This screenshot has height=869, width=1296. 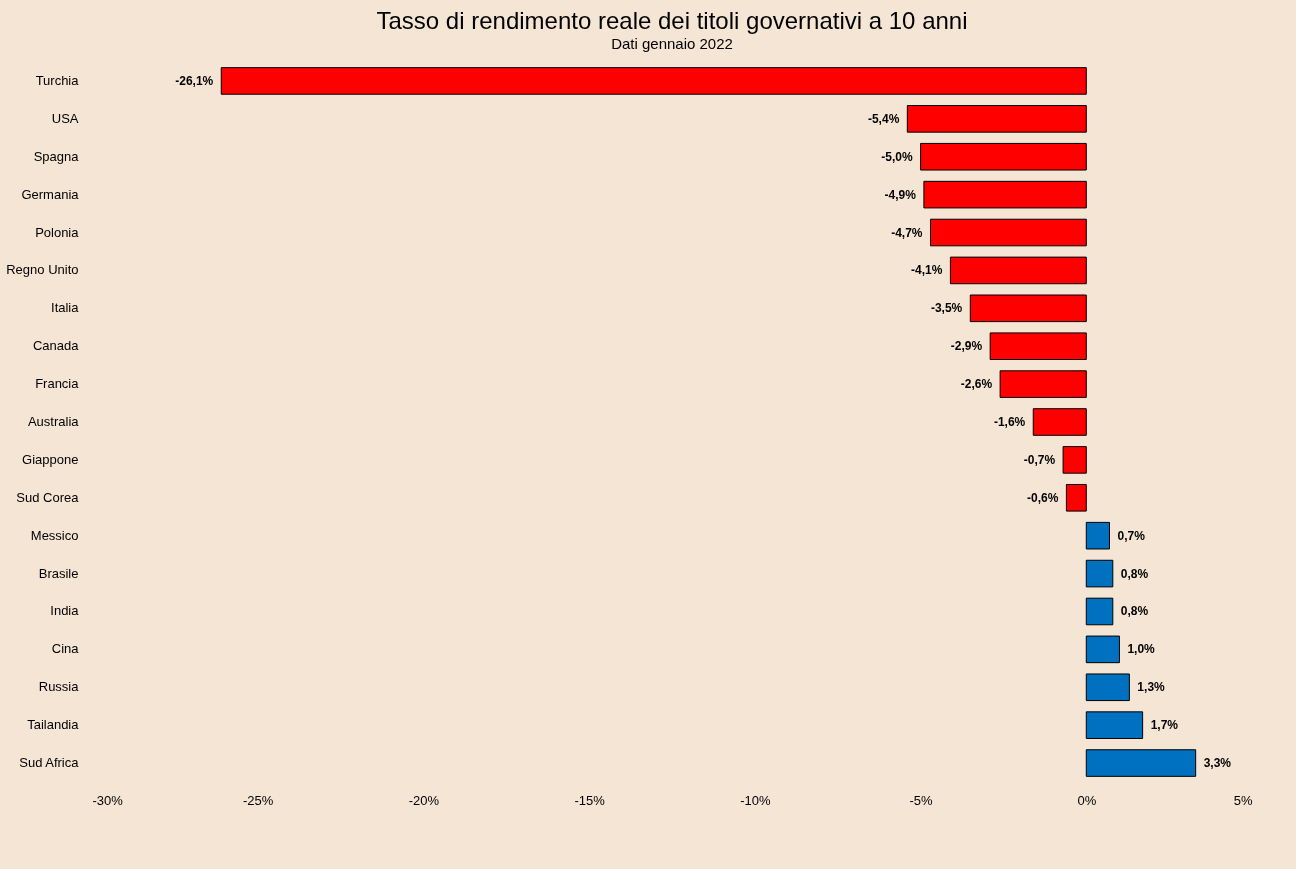 What do you see at coordinates (590, 800) in the screenshot?
I see `x-tick-label: -15%` at bounding box center [590, 800].